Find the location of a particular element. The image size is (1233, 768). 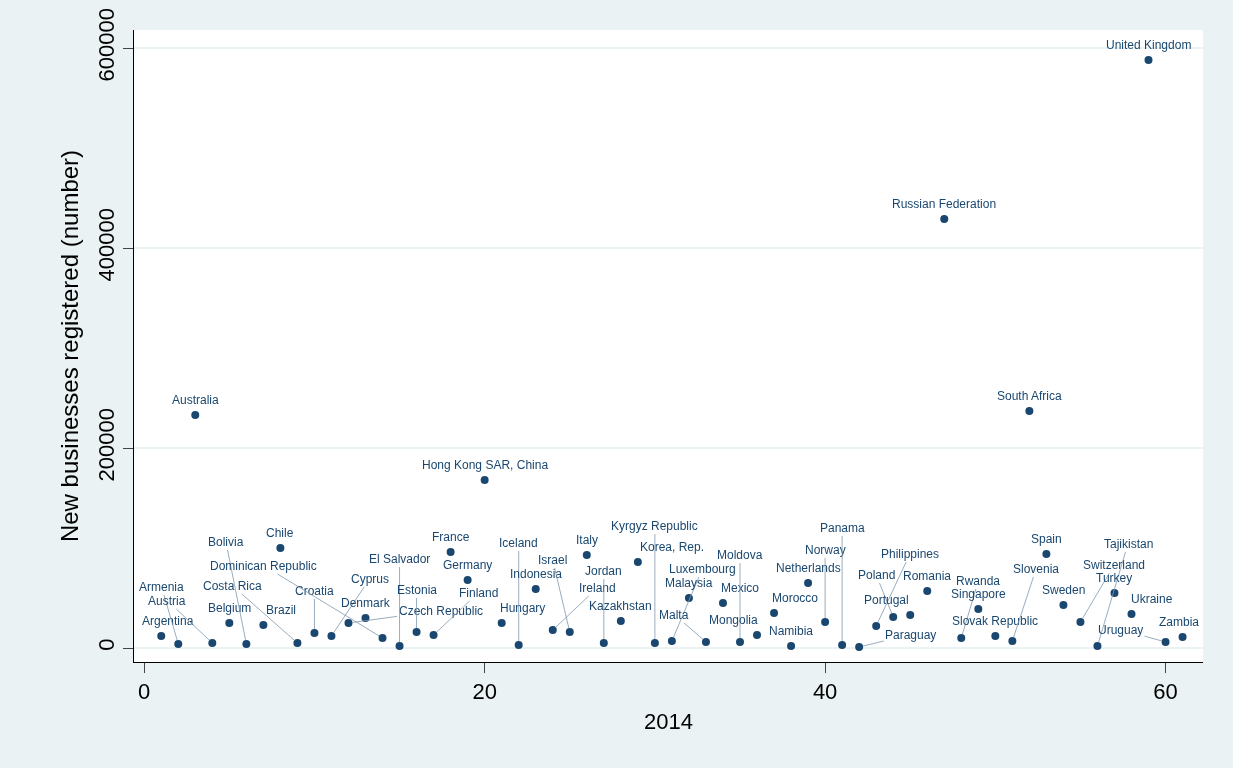

annotation: Croatia is located at coordinates (315, 591).